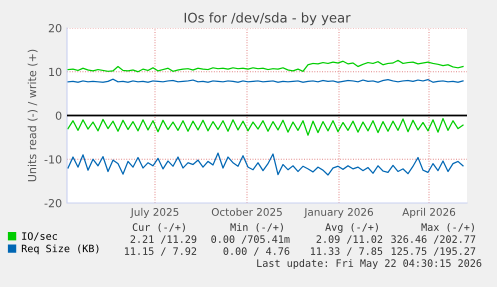  I want to click on text: 11.15 / 7.92, so click(160, 251).